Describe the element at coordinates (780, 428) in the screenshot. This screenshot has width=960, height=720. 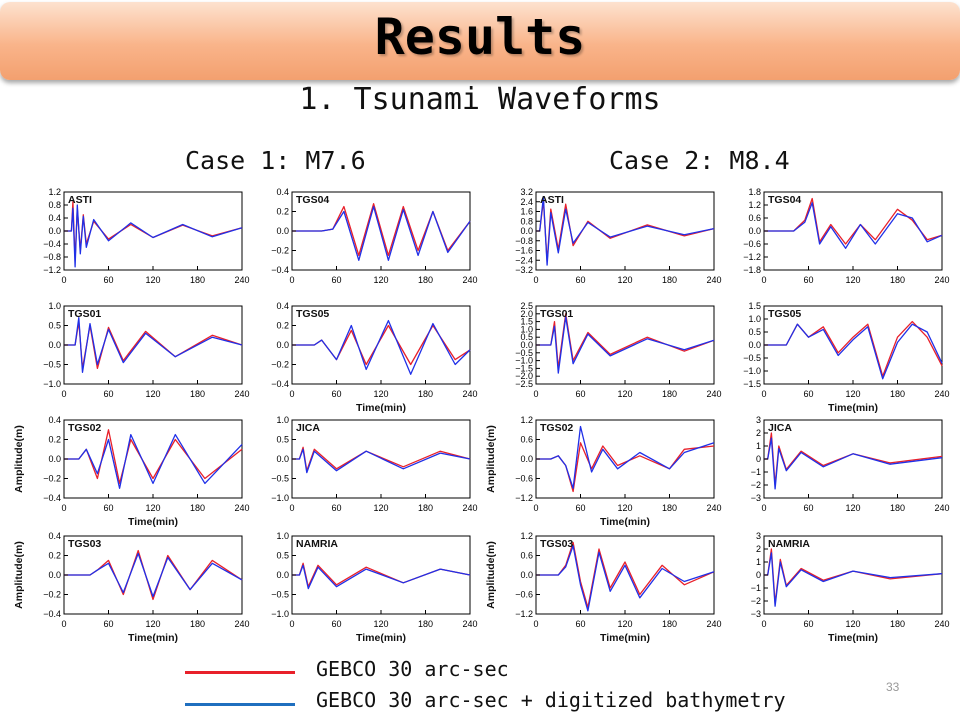
I see `station-label: JICA` at that location.